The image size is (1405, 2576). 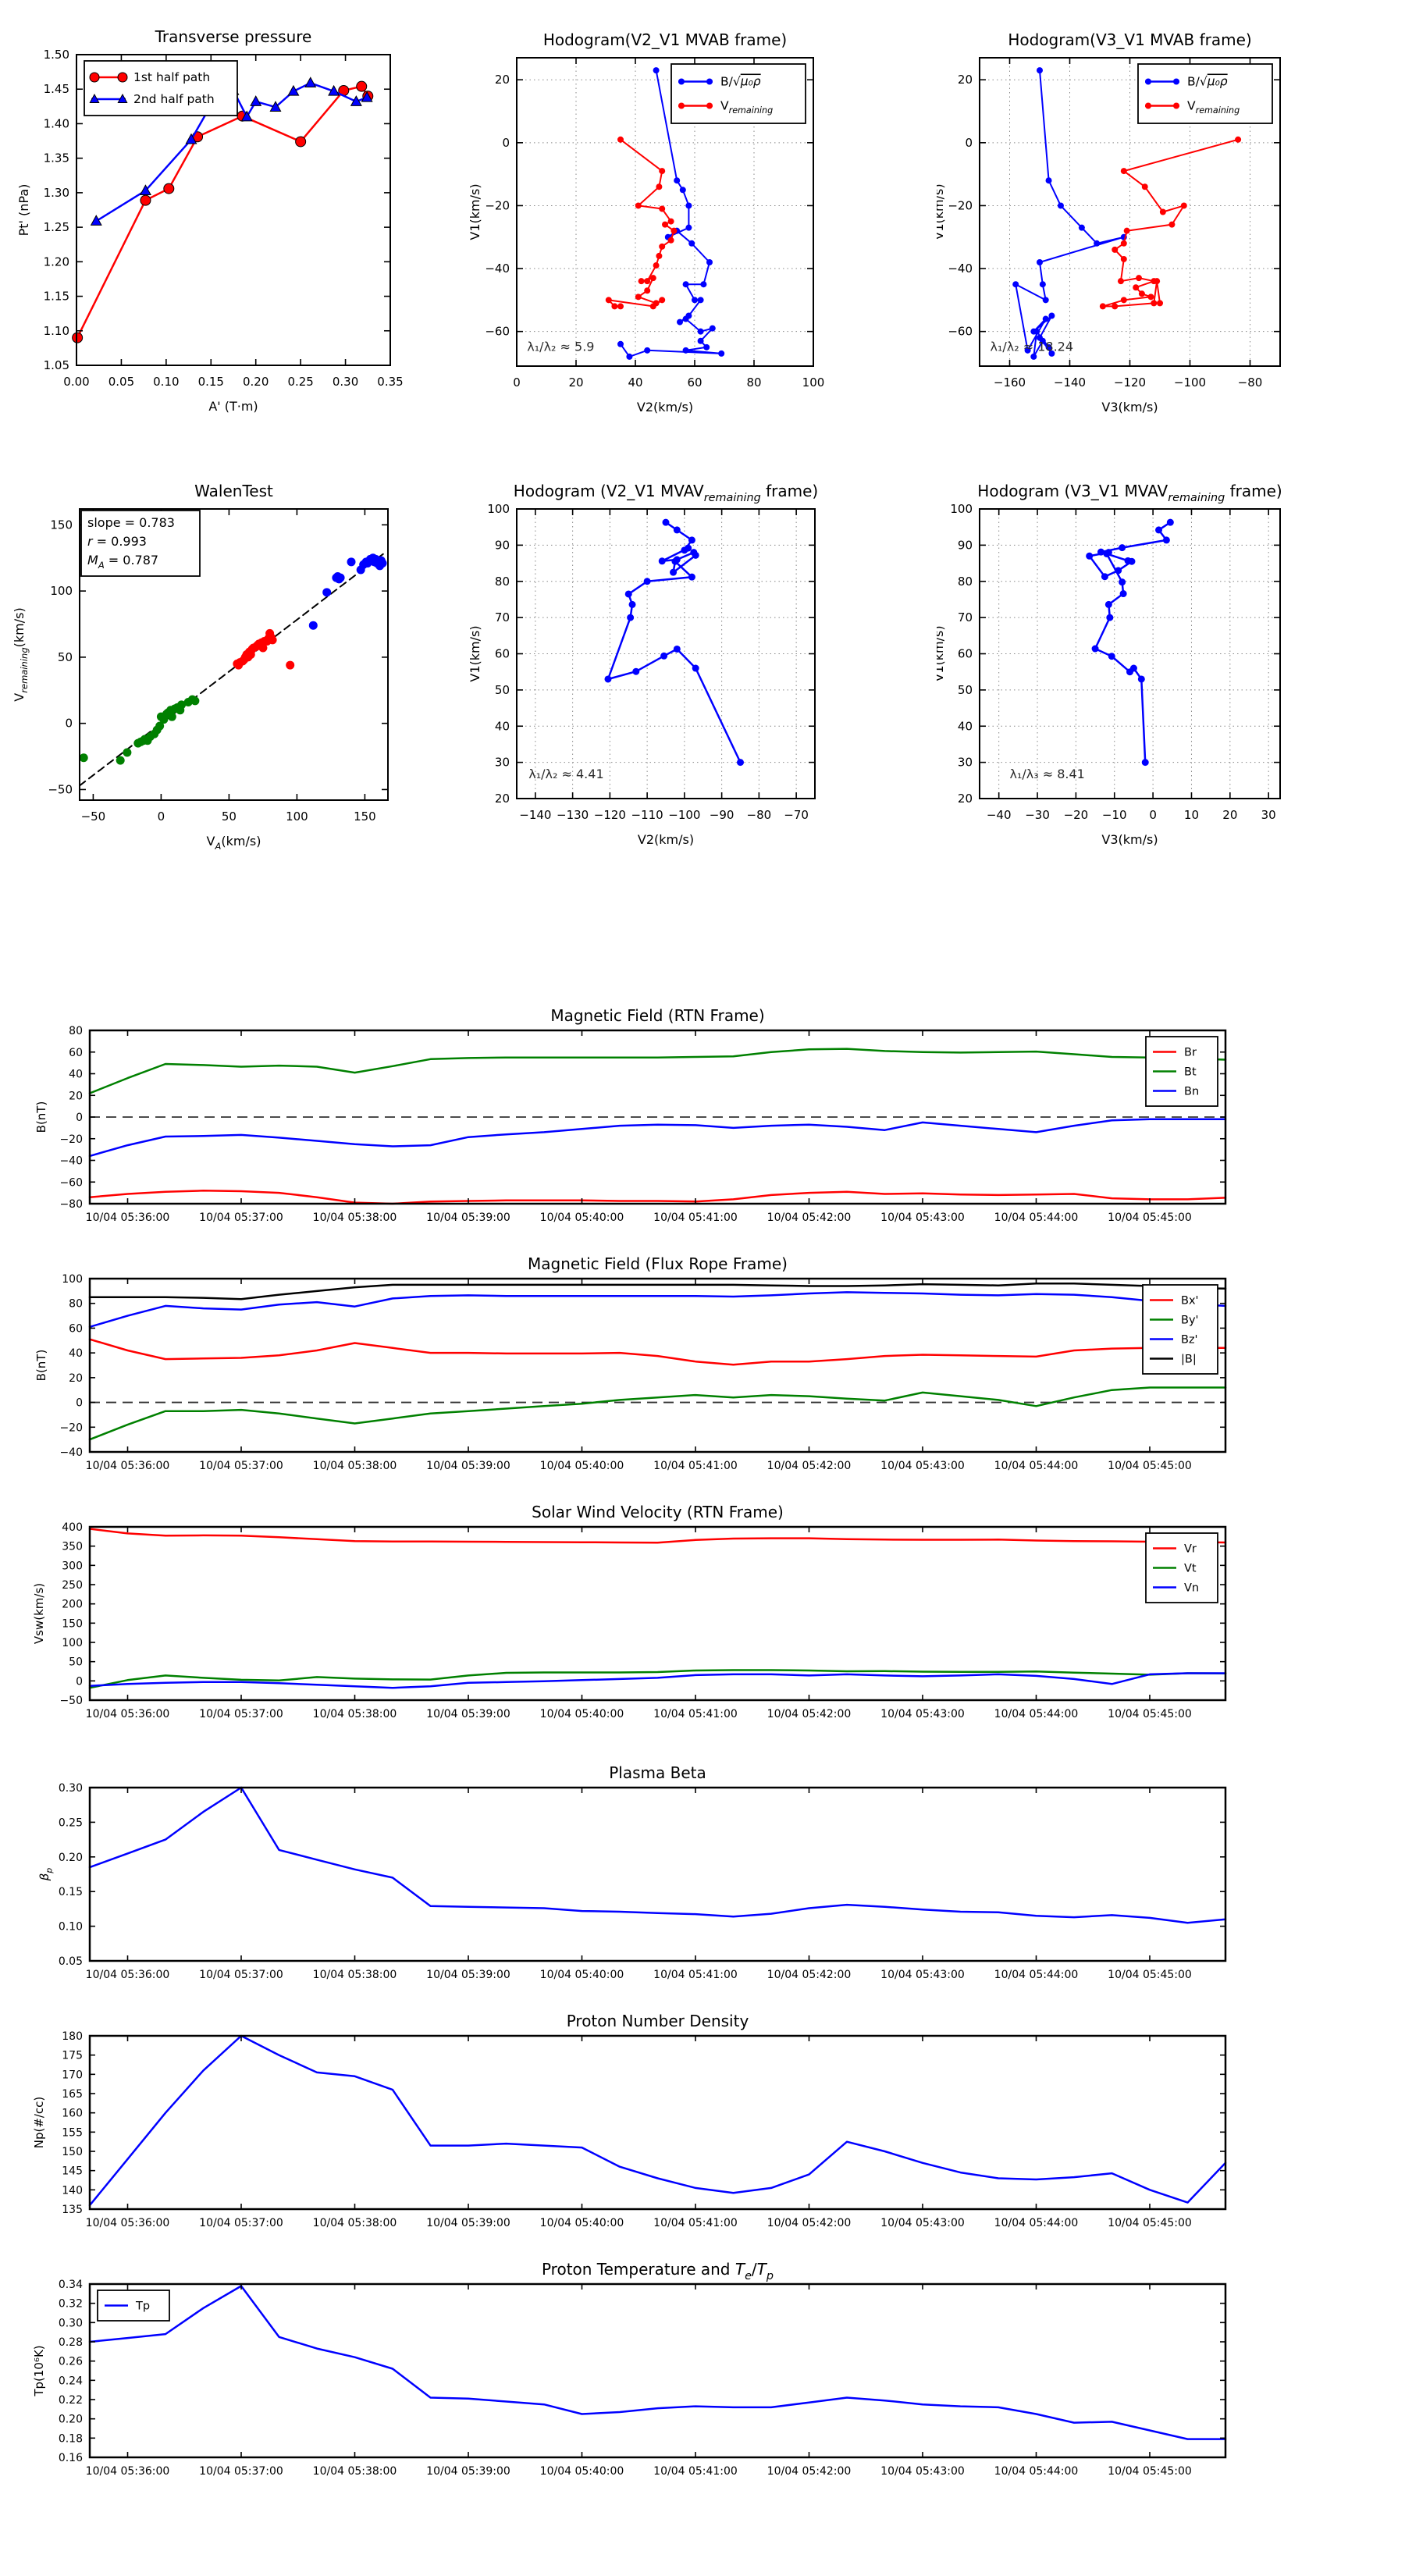 What do you see at coordinates (233, 406) in the screenshot?
I see `svg-text: A' (T·m)` at bounding box center [233, 406].